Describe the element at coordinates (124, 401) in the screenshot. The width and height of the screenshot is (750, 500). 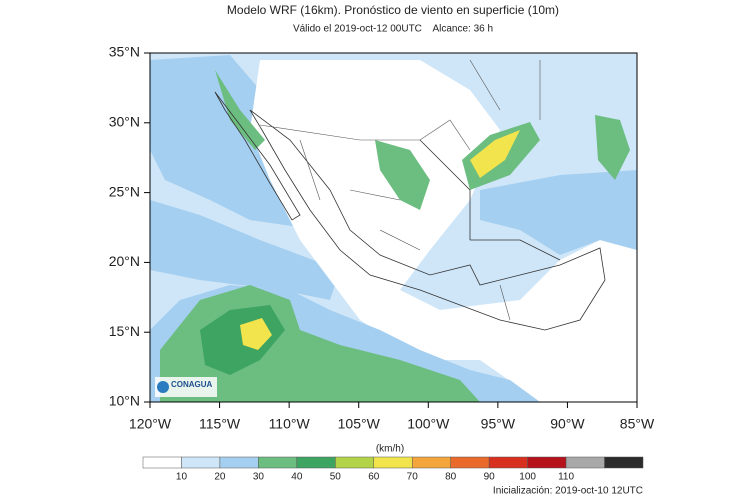
I see `lat-label: 10°N` at that location.